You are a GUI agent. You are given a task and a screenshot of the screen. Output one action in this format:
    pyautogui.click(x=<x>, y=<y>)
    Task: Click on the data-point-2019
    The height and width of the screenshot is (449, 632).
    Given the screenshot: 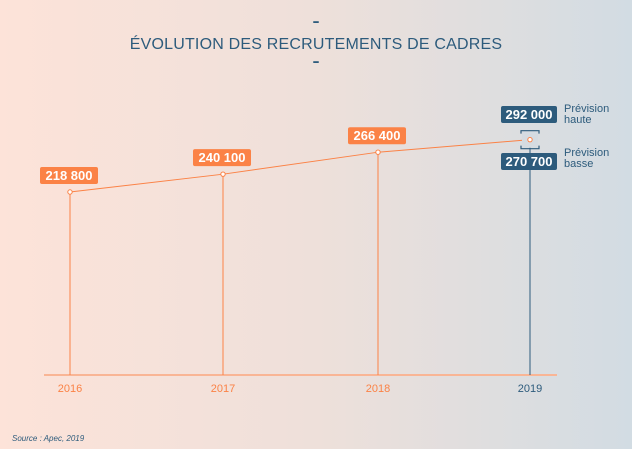 What is the action you would take?
    pyautogui.click(x=530, y=139)
    